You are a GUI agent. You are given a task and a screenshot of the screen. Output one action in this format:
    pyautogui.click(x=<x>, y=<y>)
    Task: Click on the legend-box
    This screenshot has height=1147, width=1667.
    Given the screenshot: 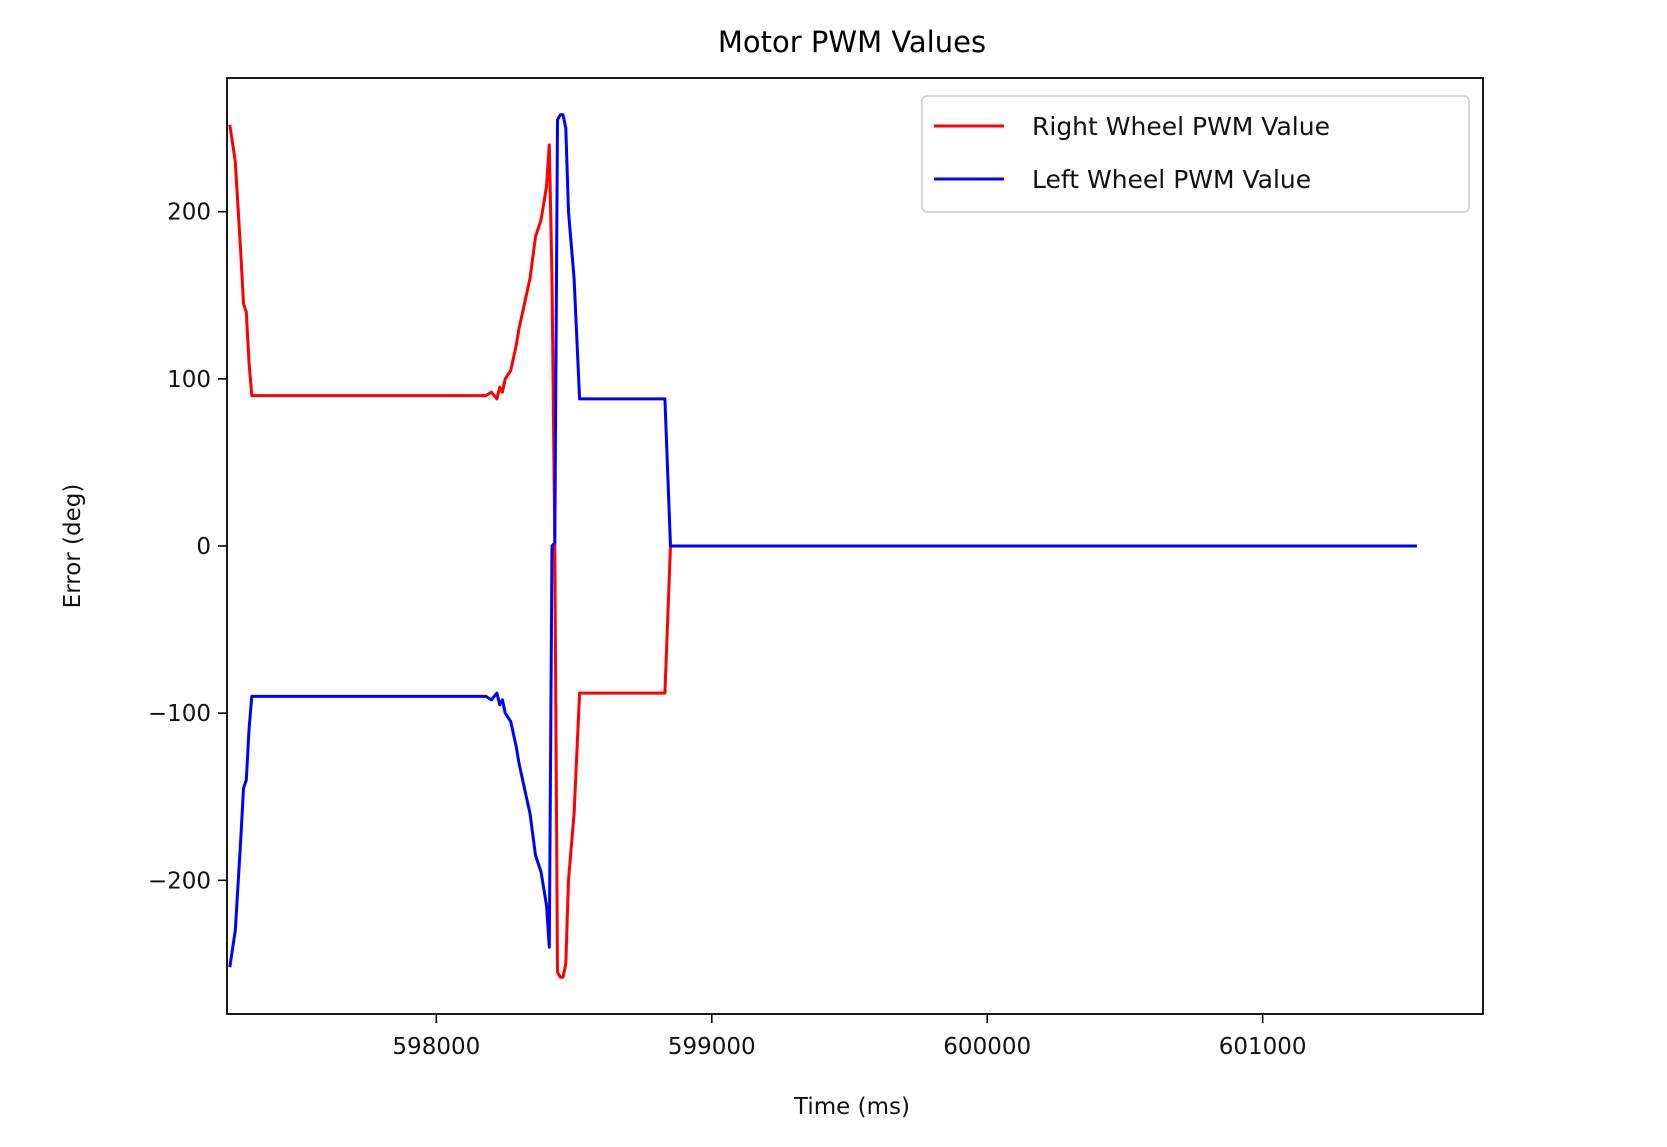 What is the action you would take?
    pyautogui.click(x=1195, y=154)
    